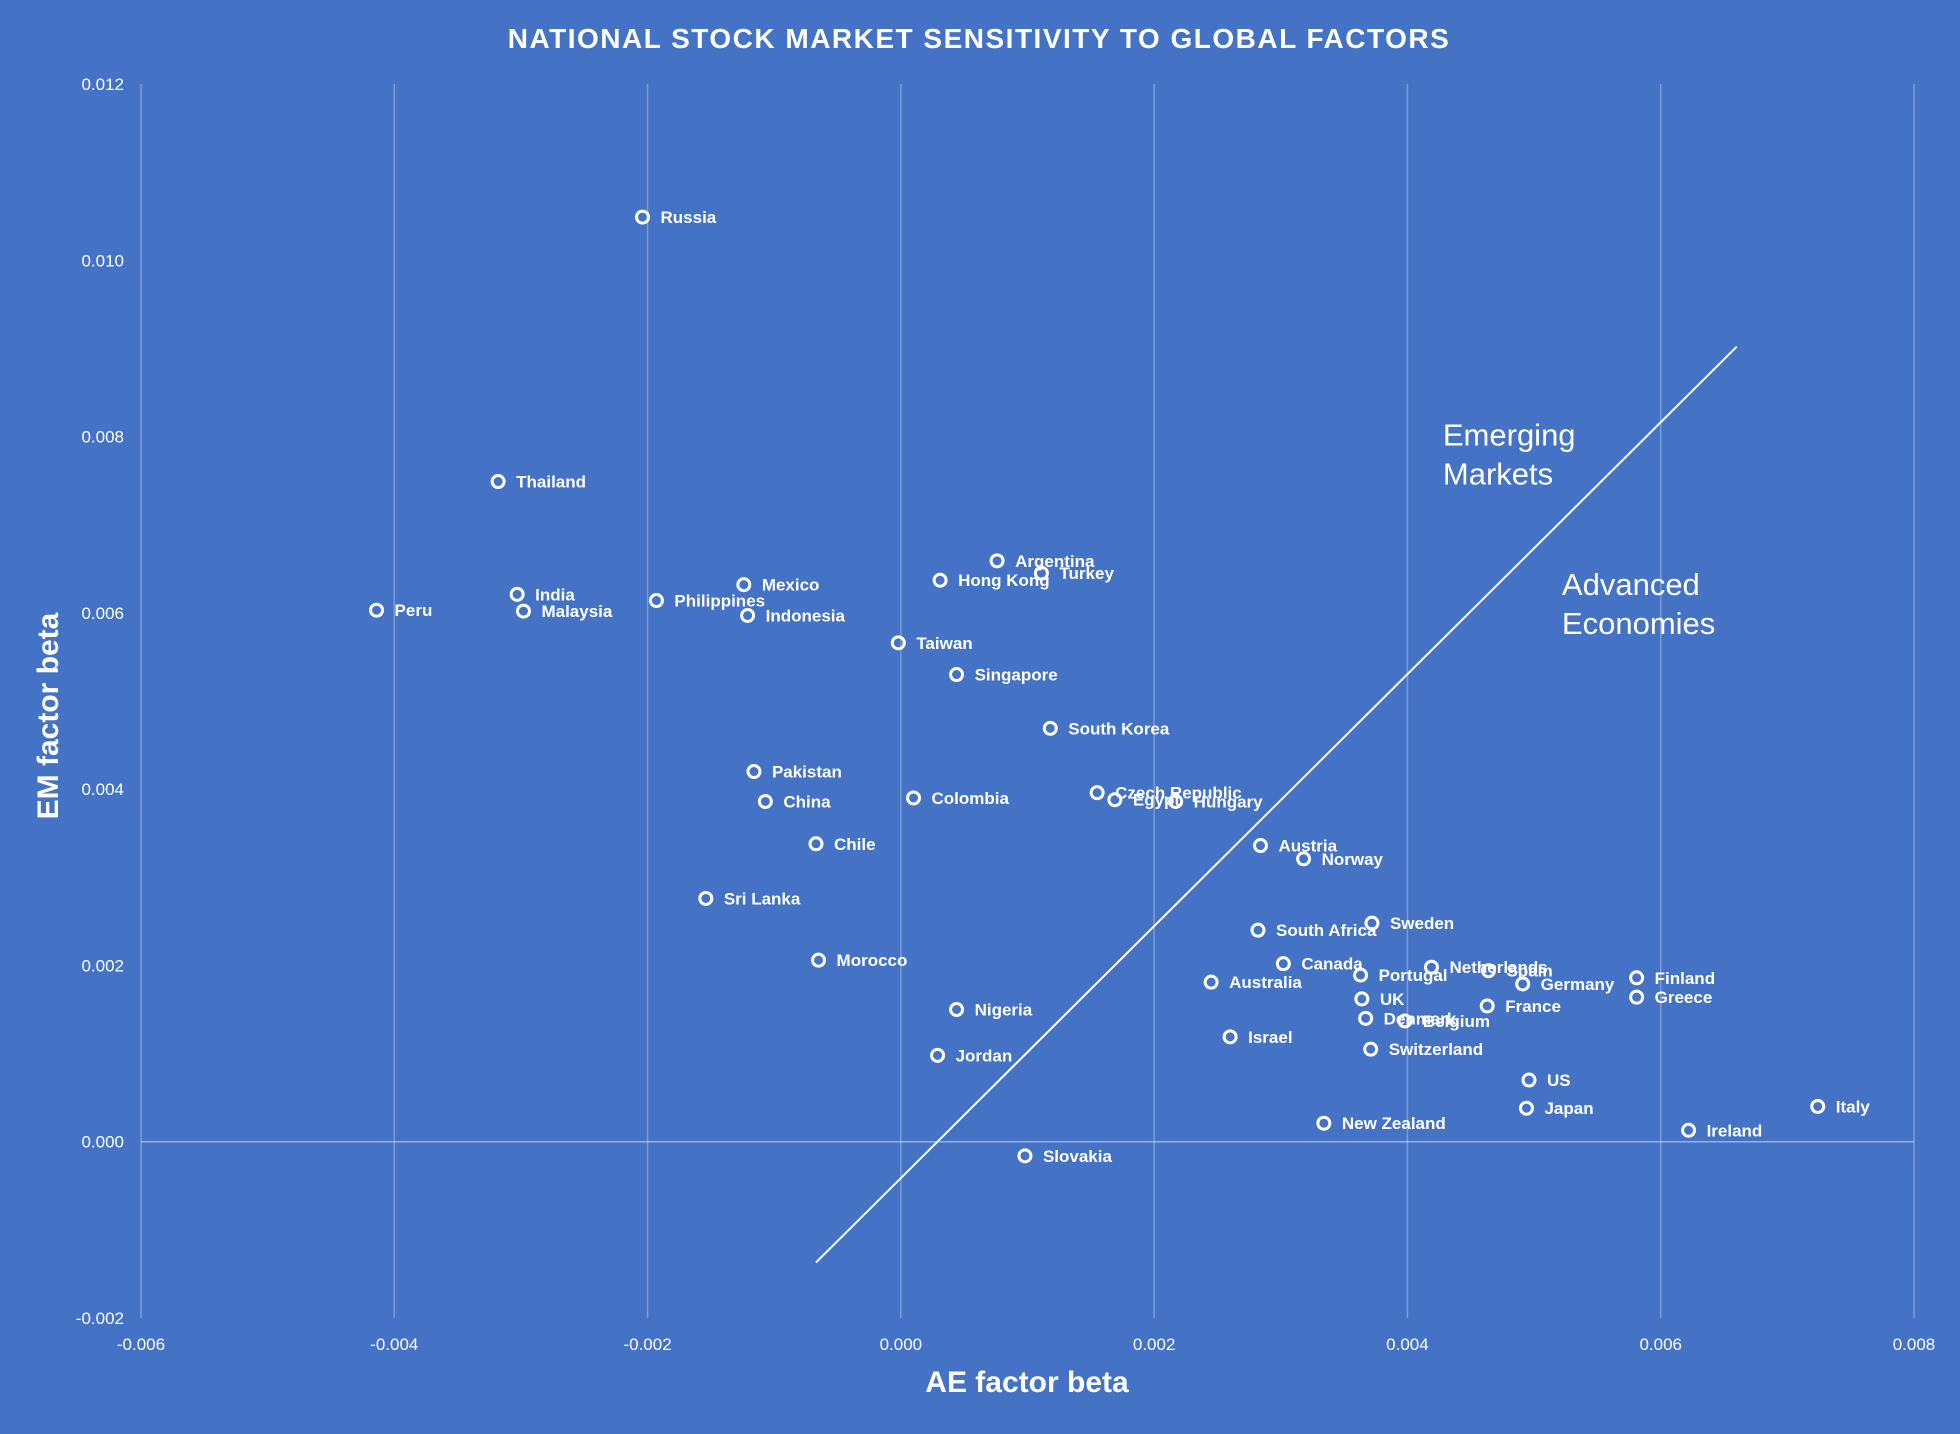 This screenshot has height=1434, width=1960. What do you see at coordinates (1004, 1010) in the screenshot?
I see `data-label: Nigeria` at bounding box center [1004, 1010].